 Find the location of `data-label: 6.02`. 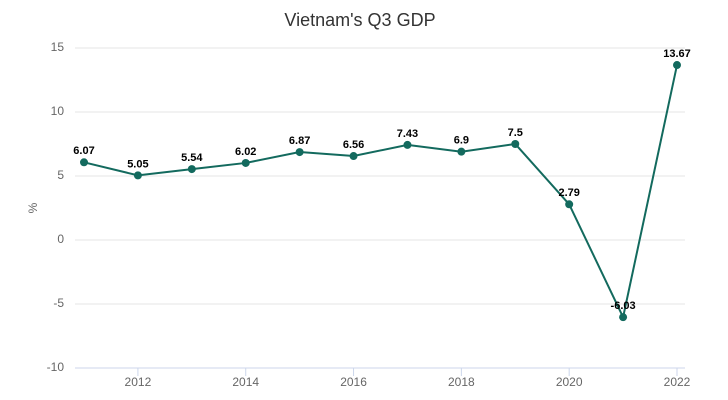

data-label: 6.02 is located at coordinates (245, 152).